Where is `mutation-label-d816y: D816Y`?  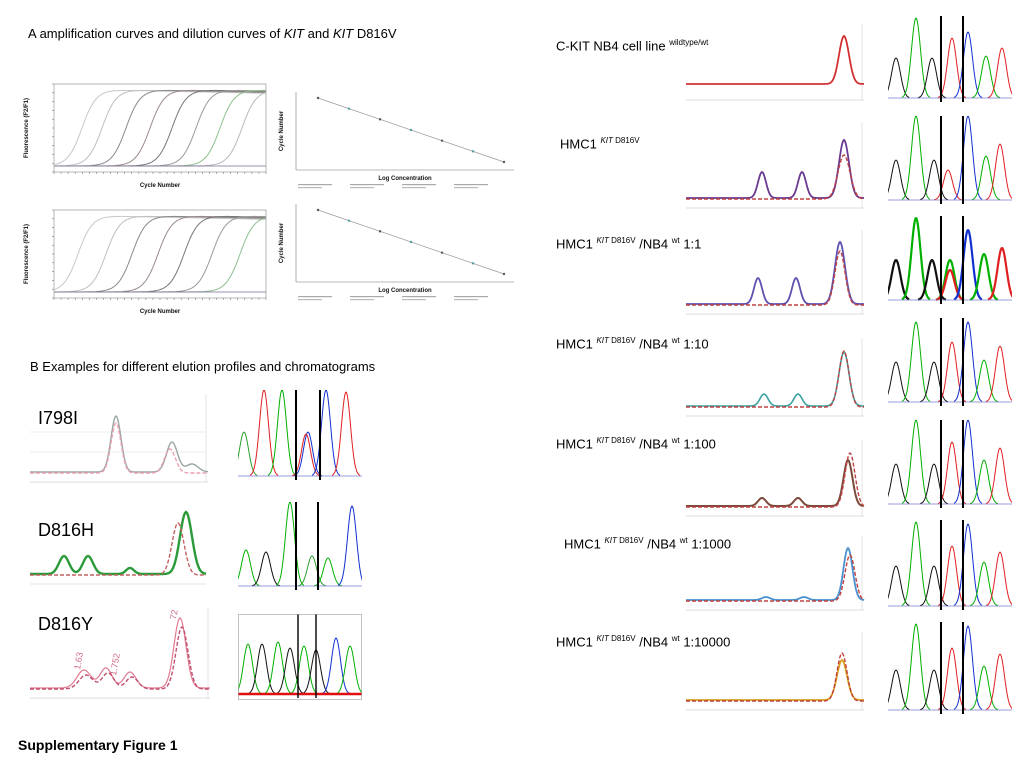 mutation-label-d816y: D816Y is located at coordinates (66, 624).